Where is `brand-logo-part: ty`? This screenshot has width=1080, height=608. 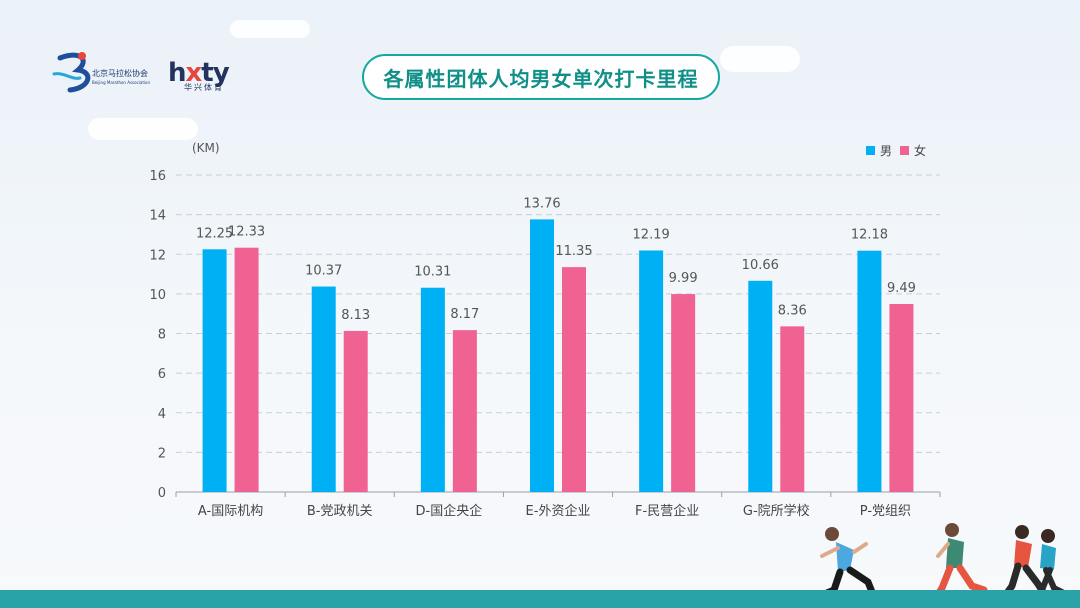
brand-logo-part: ty is located at coordinates (215, 73).